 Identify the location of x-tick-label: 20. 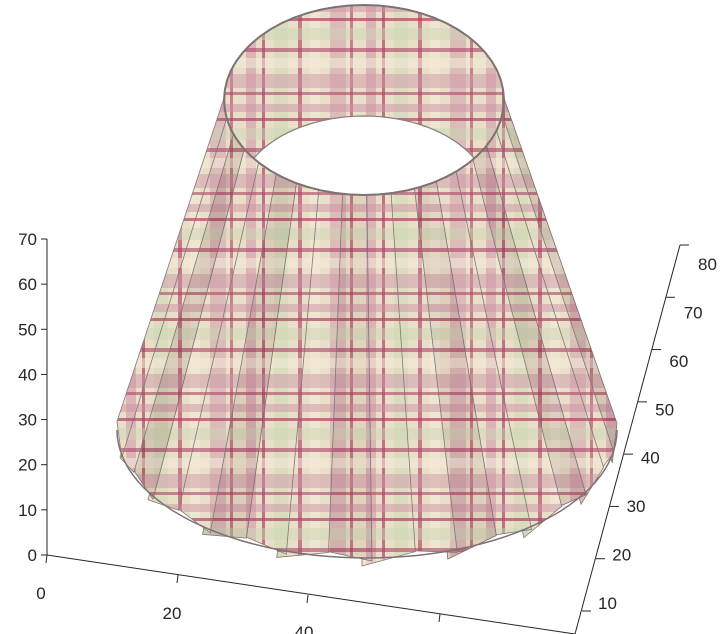
(172, 613).